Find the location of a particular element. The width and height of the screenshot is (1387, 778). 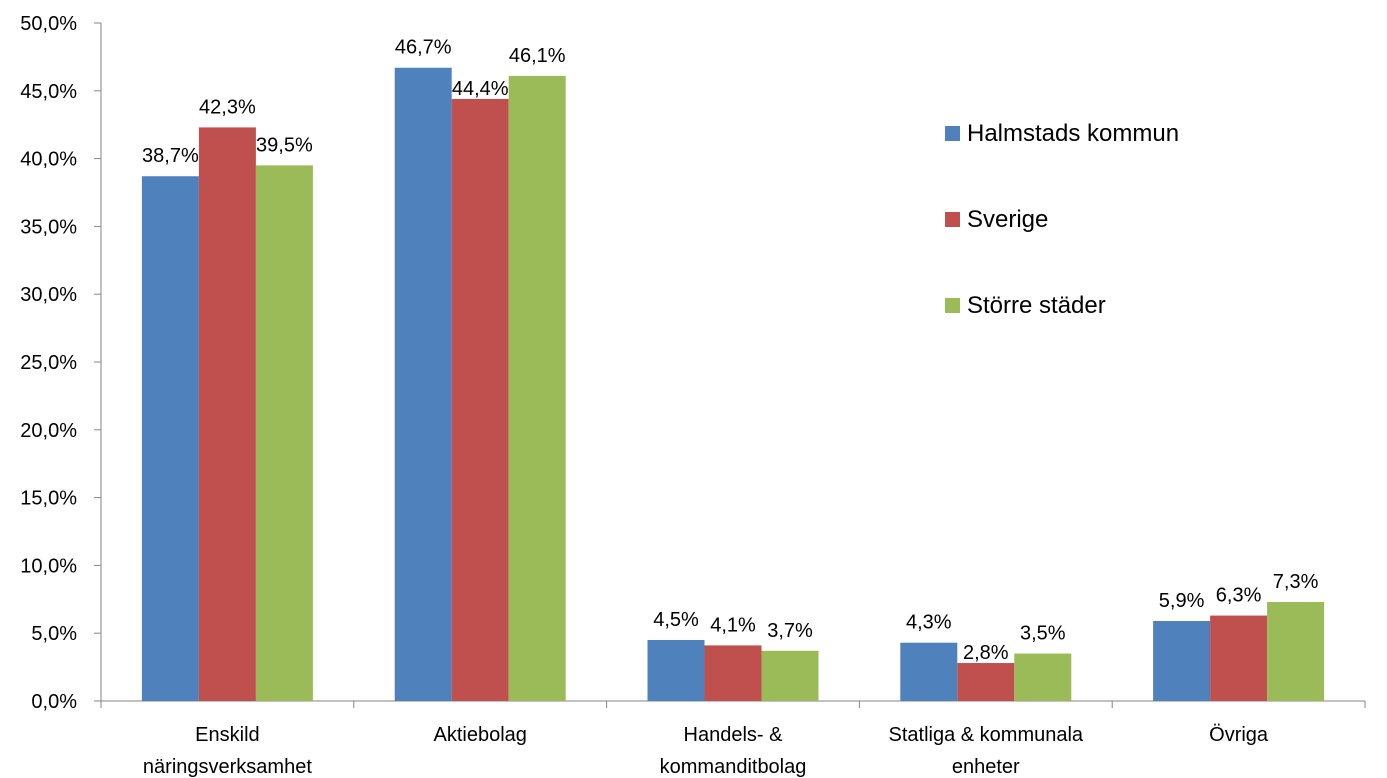

x-category-label: Handels- & kommanditbolag is located at coordinates (733, 751).